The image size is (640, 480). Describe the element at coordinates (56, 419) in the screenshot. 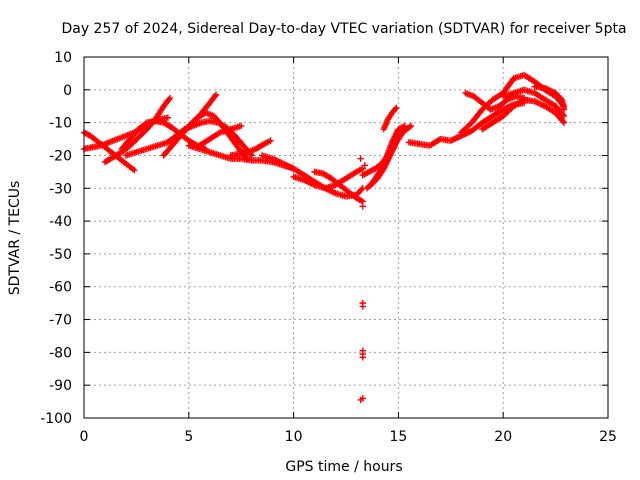

I see `y-tick-label: -100` at that location.